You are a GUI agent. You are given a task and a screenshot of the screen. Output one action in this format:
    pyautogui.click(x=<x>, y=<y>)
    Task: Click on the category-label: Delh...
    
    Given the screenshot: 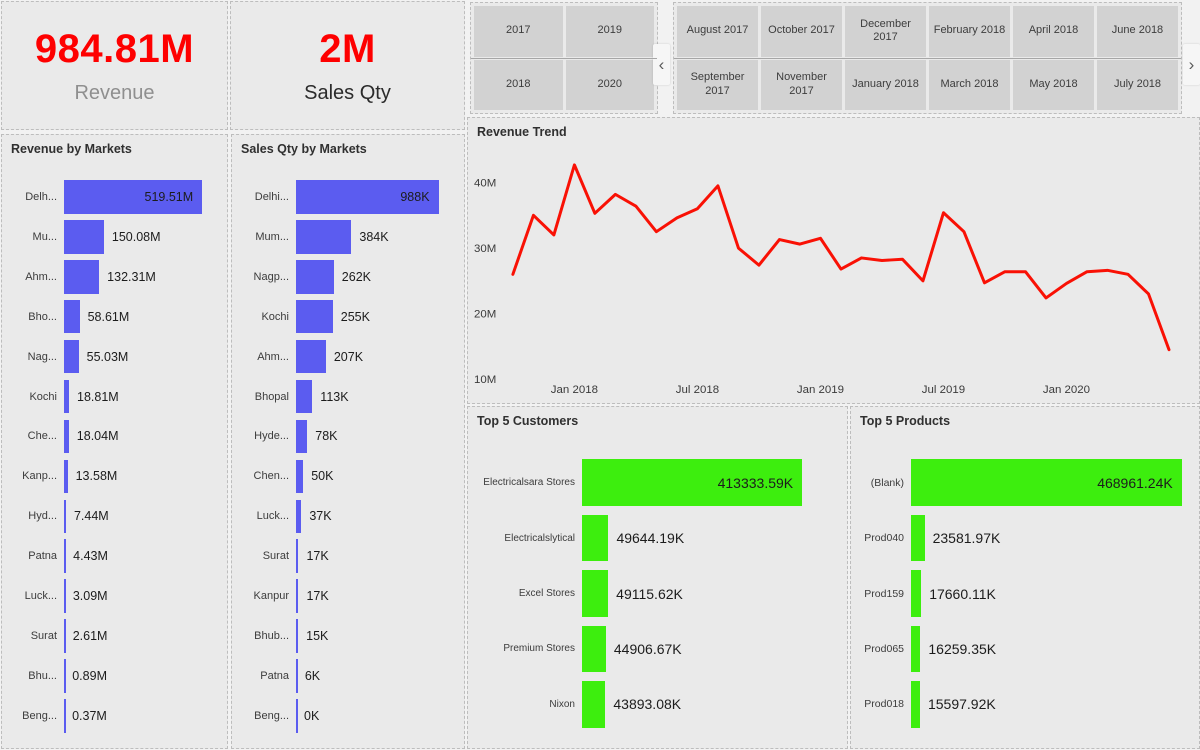 What is the action you would take?
    pyautogui.click(x=41, y=196)
    